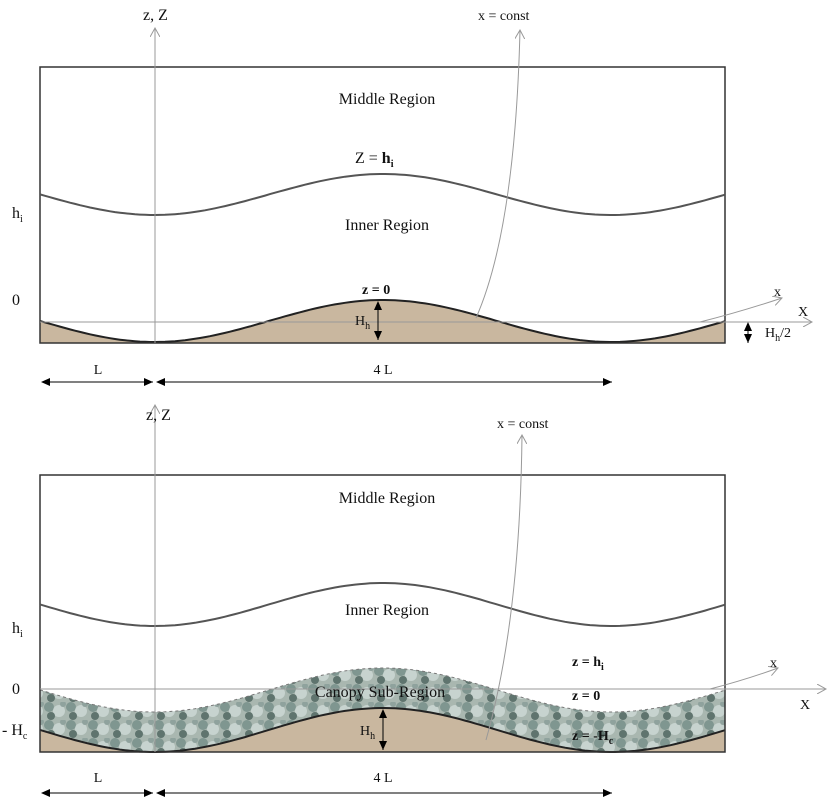 The image size is (830, 801). What do you see at coordinates (12, 730) in the screenshot?
I see `label-part: - H` at bounding box center [12, 730].